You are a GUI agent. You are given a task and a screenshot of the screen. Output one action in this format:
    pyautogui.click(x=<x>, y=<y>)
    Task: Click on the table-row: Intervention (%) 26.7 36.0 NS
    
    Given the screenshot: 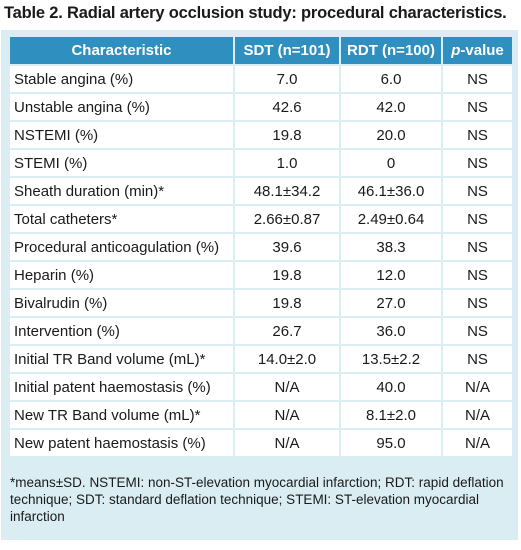 What is the action you would take?
    pyautogui.click(x=261, y=330)
    